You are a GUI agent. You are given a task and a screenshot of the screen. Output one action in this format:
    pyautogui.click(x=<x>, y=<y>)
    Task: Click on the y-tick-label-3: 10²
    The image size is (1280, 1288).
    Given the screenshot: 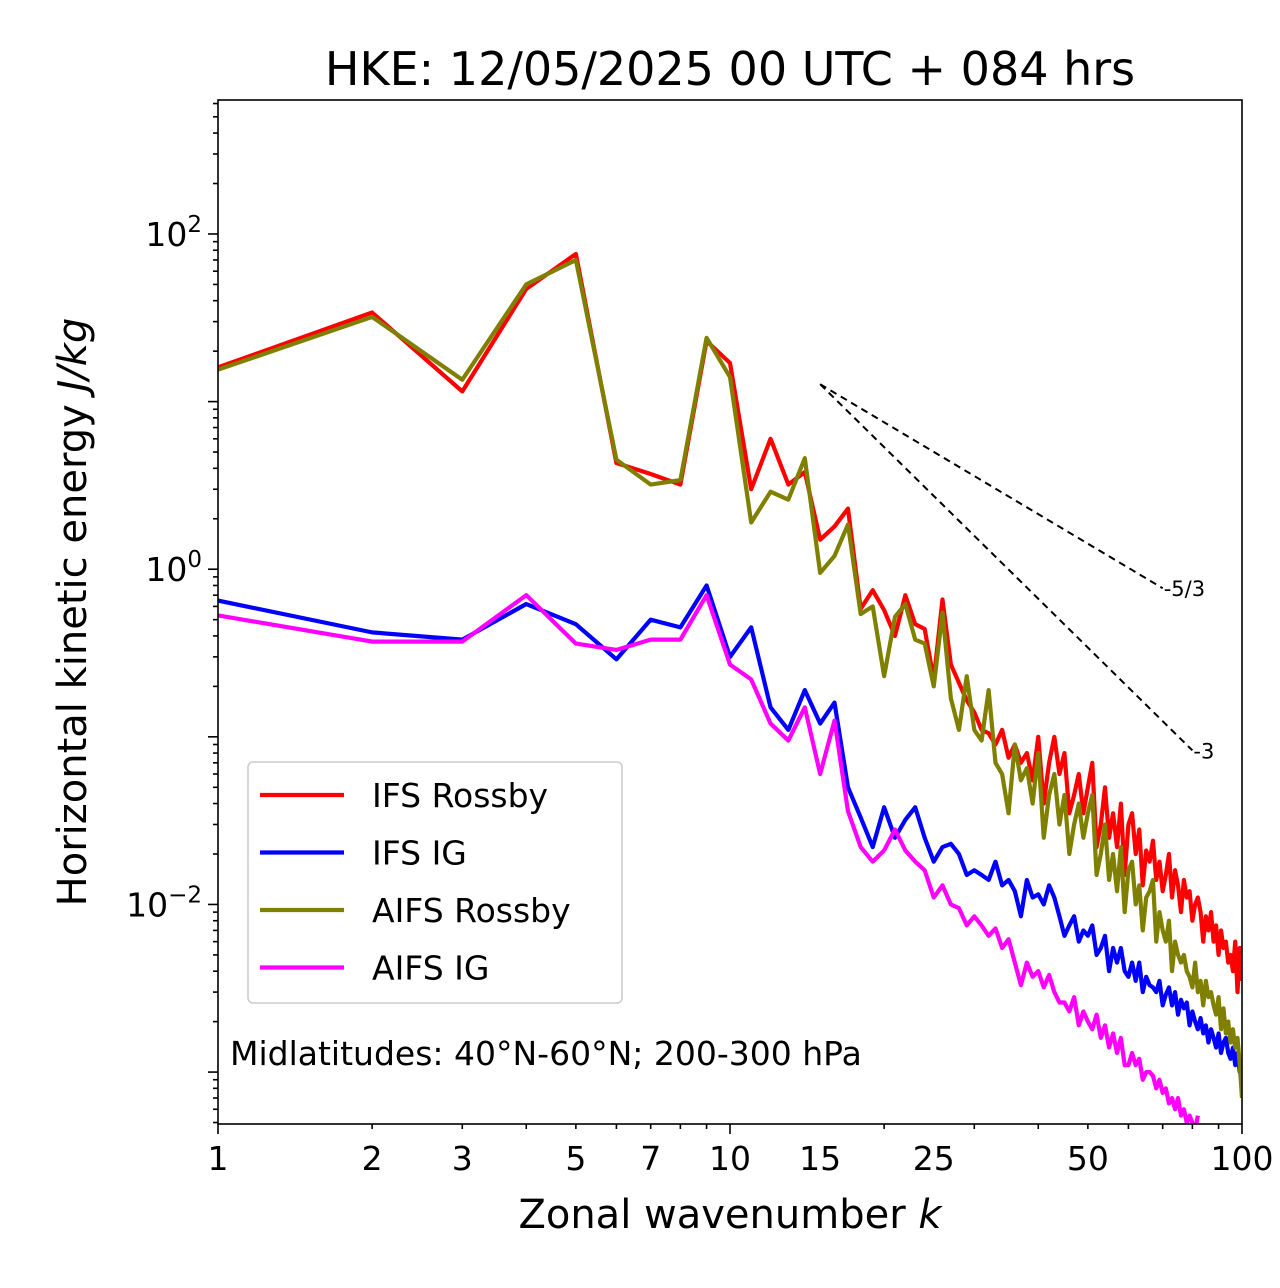 What is the action you would take?
    pyautogui.click(x=173, y=233)
    